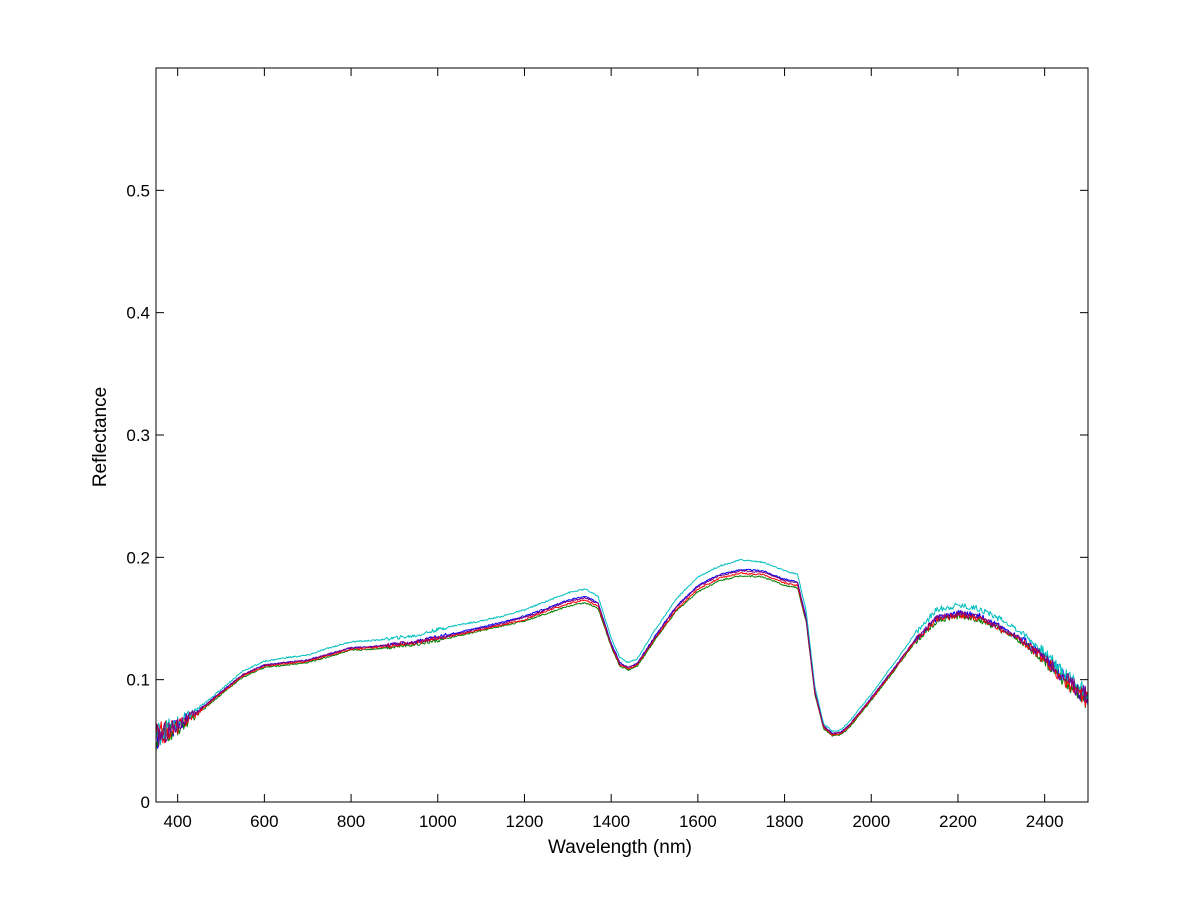  What do you see at coordinates (138, 435) in the screenshot?
I see `y-tick-label: 0.3` at bounding box center [138, 435].